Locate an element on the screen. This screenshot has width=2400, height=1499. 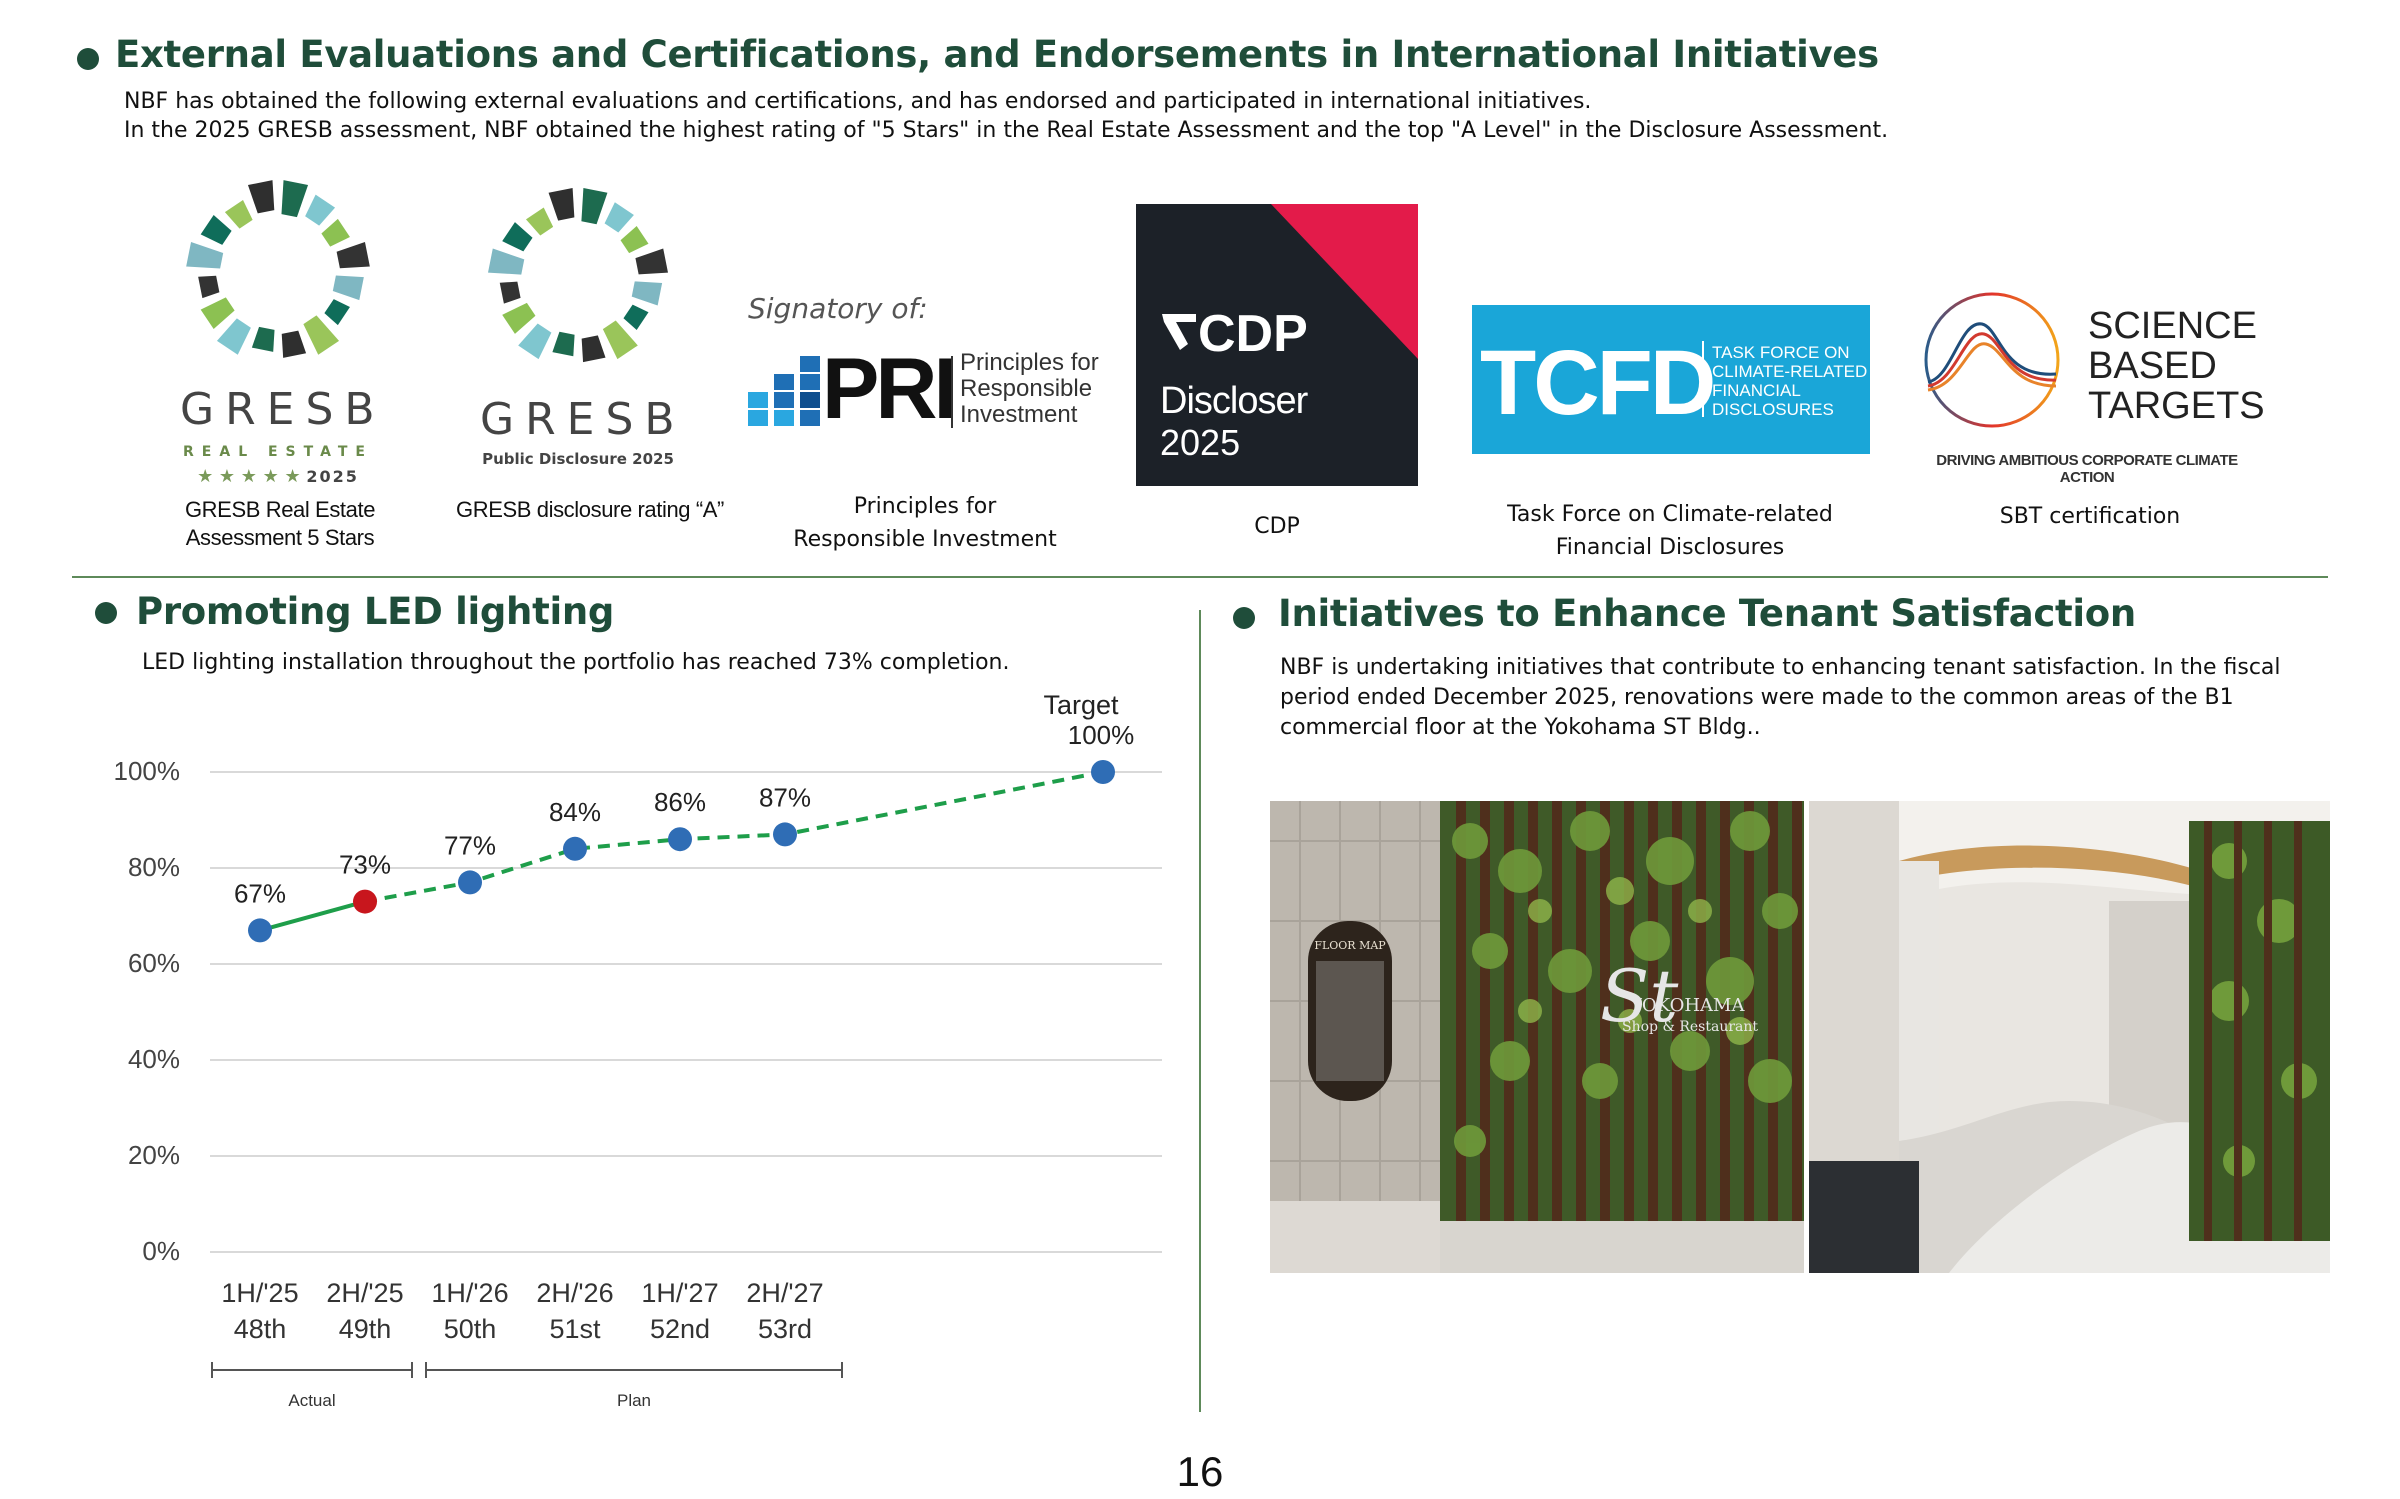
shop-restaurant-sign: Shop & Restaurant is located at coordinates (1690, 1027).